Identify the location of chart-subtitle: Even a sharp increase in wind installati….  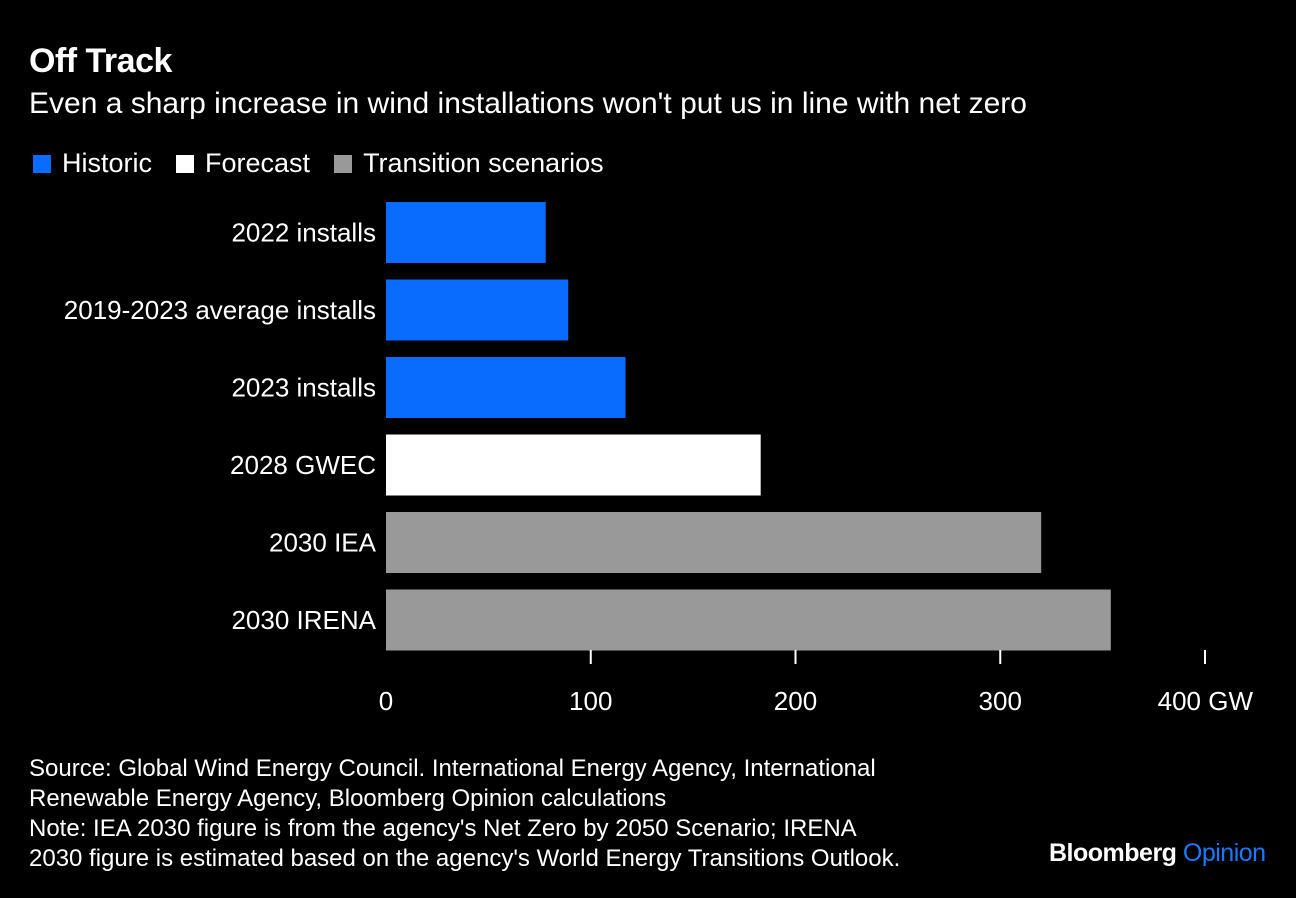
(528, 103).